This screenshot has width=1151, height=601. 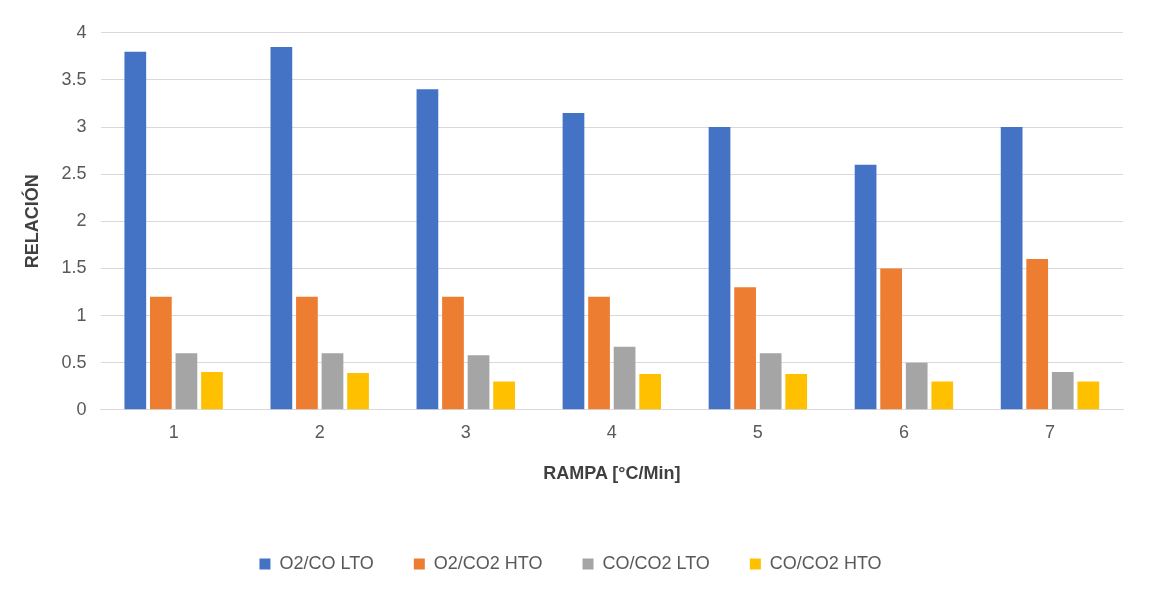 What do you see at coordinates (31, 221) in the screenshot?
I see `y-axis-title: RELACIÓN` at bounding box center [31, 221].